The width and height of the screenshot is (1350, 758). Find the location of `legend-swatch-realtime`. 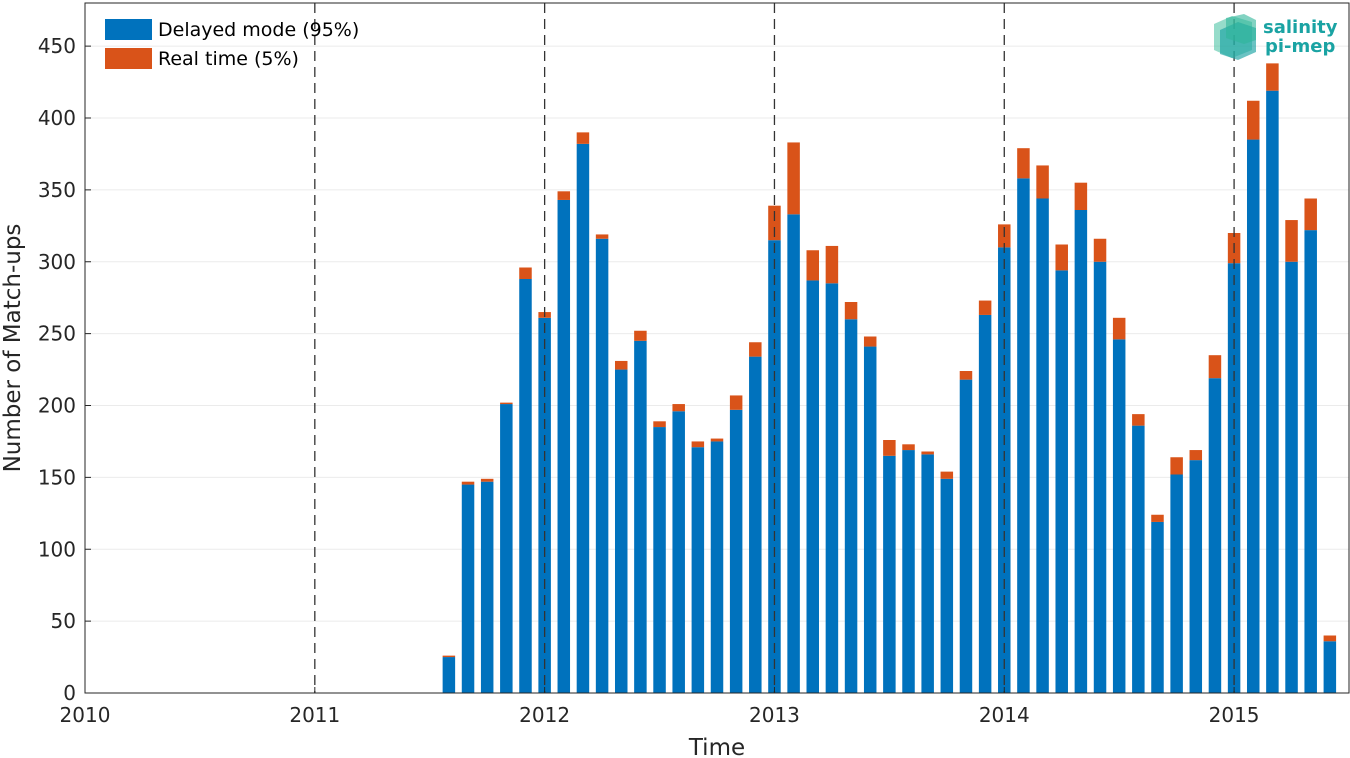

legend-swatch-realtime is located at coordinates (128, 58).